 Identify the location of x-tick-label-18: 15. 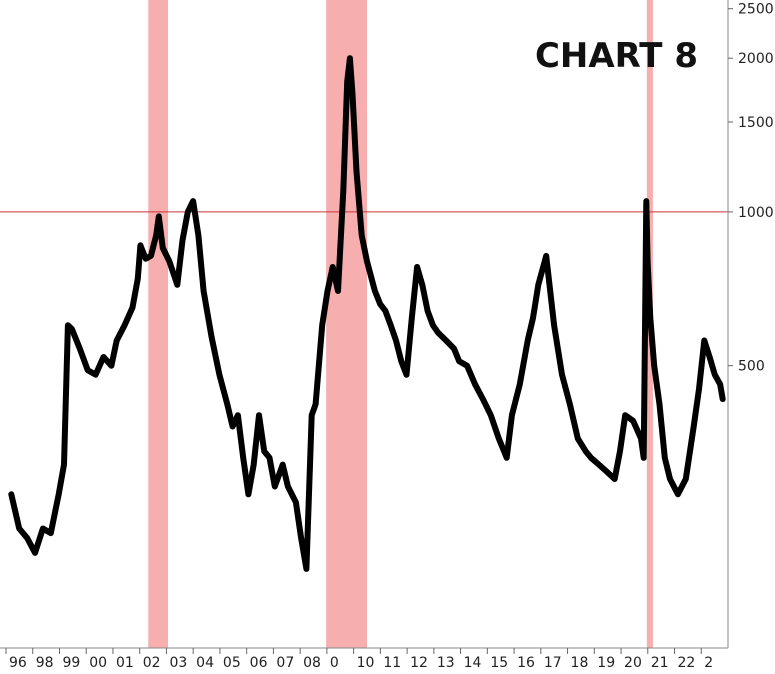
(499, 663).